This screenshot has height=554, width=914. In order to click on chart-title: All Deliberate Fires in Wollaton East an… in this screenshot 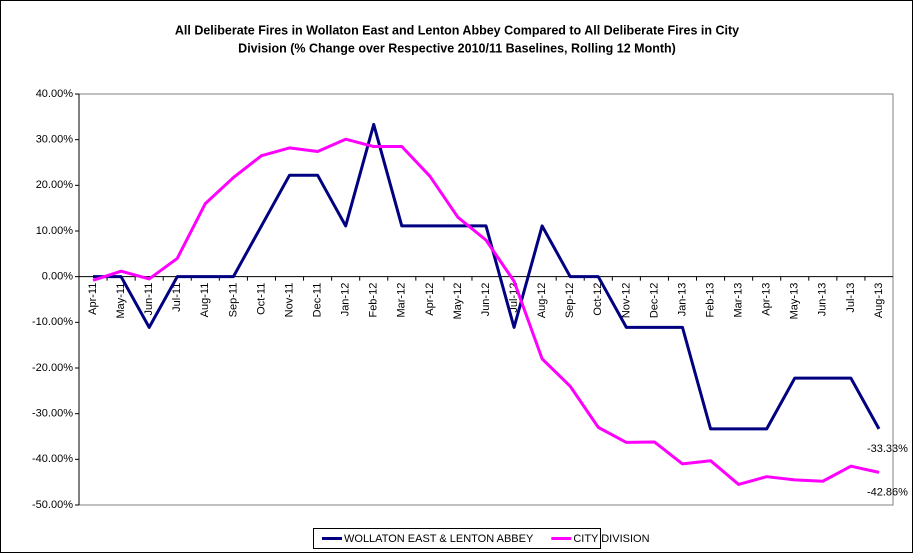, I will do `click(457, 30)`.